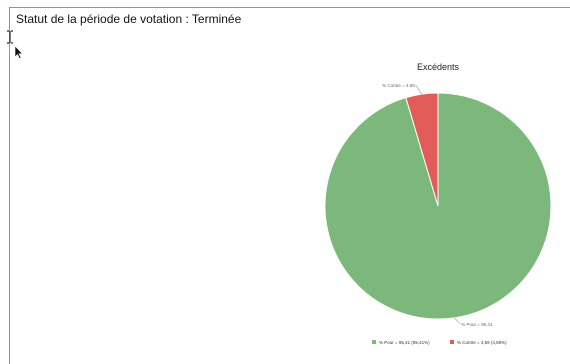  Describe the element at coordinates (438, 67) in the screenshot. I see `chart-title: Excédents` at that location.